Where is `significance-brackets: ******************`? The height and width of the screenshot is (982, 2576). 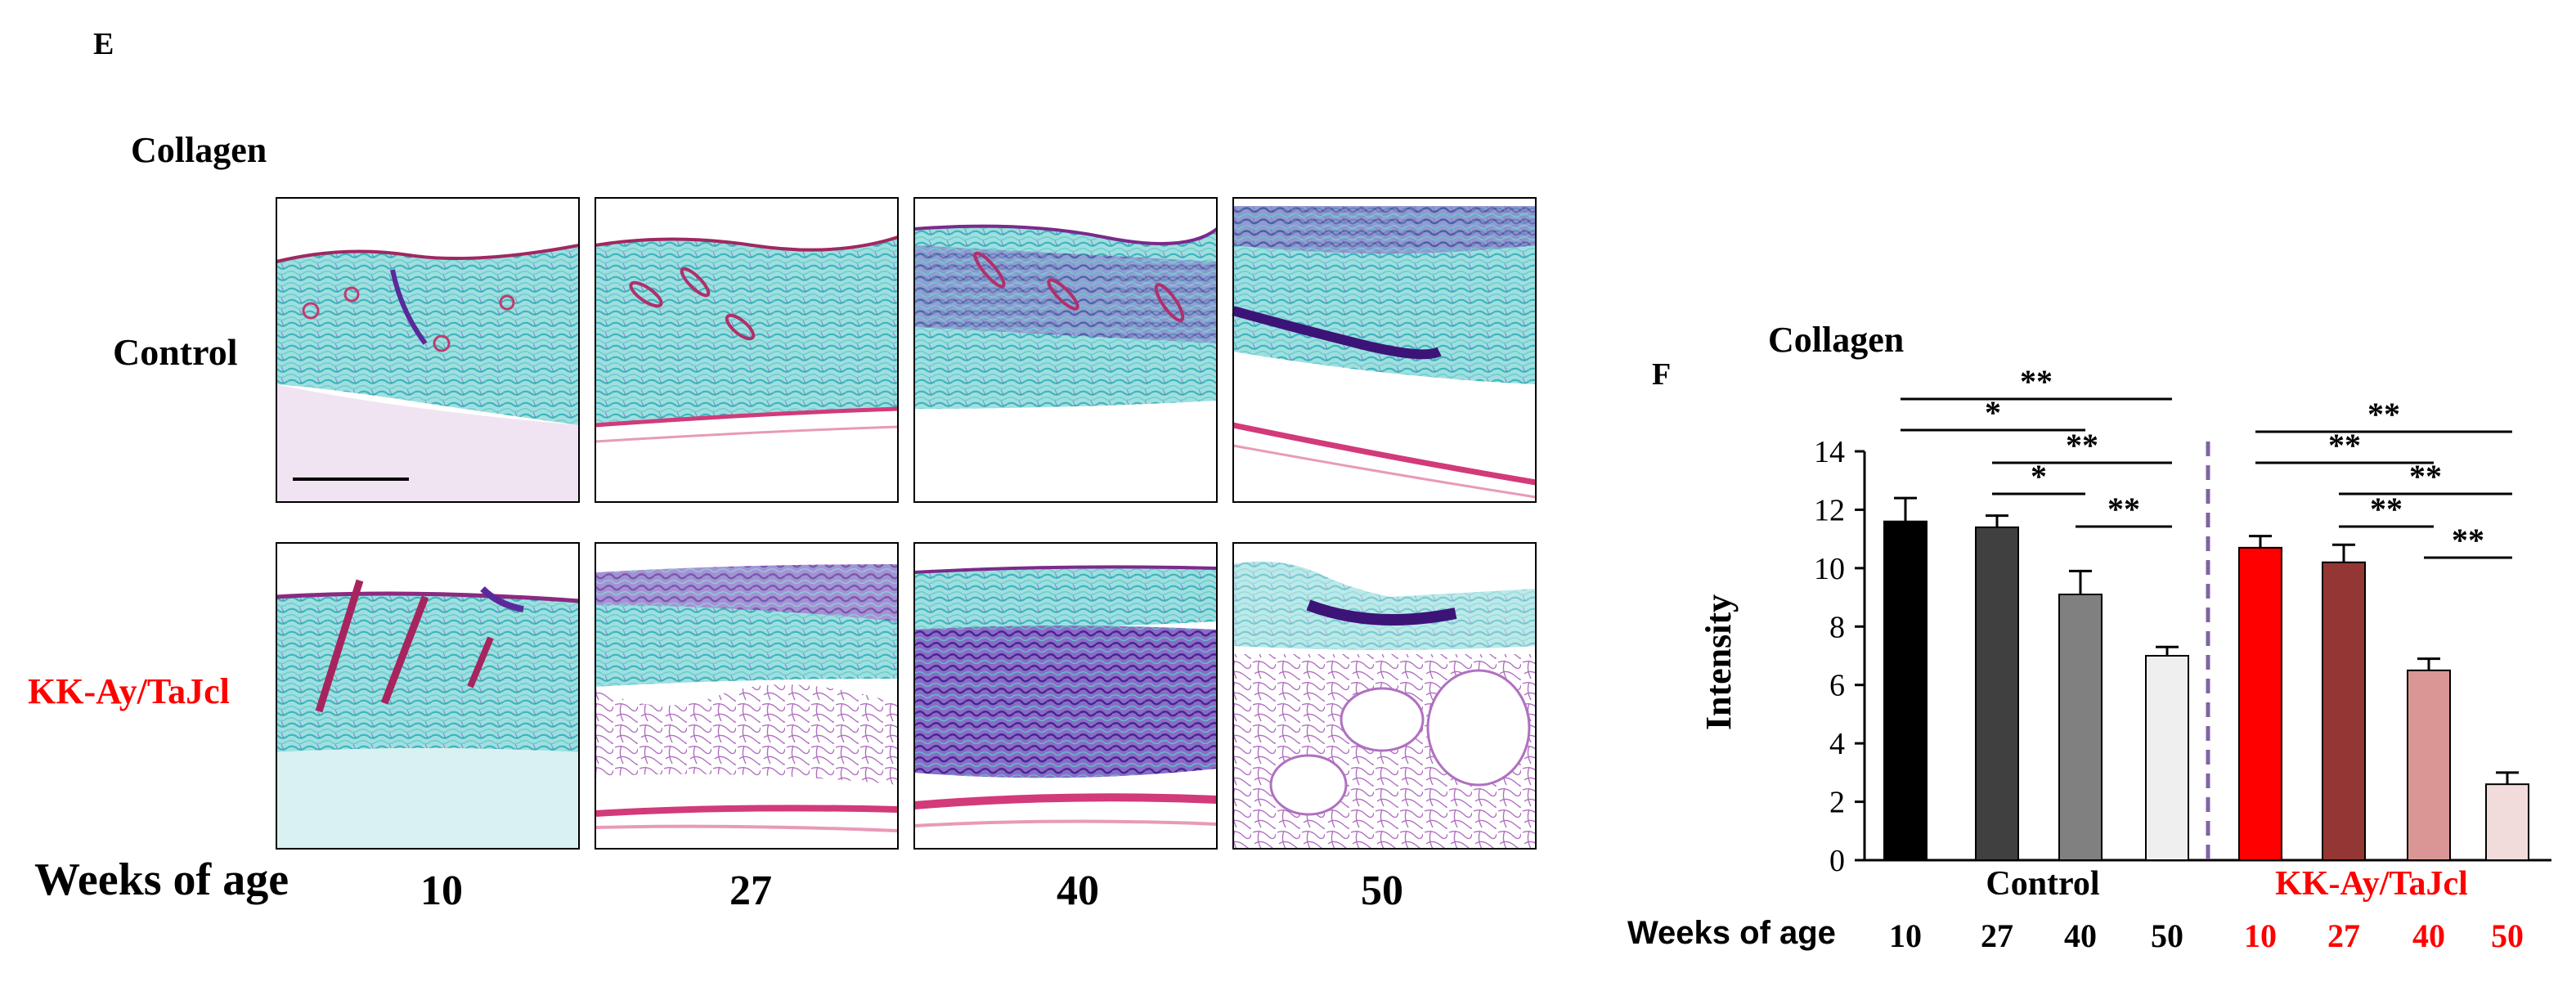 significance-brackets: ****************** is located at coordinates (2206, 461).